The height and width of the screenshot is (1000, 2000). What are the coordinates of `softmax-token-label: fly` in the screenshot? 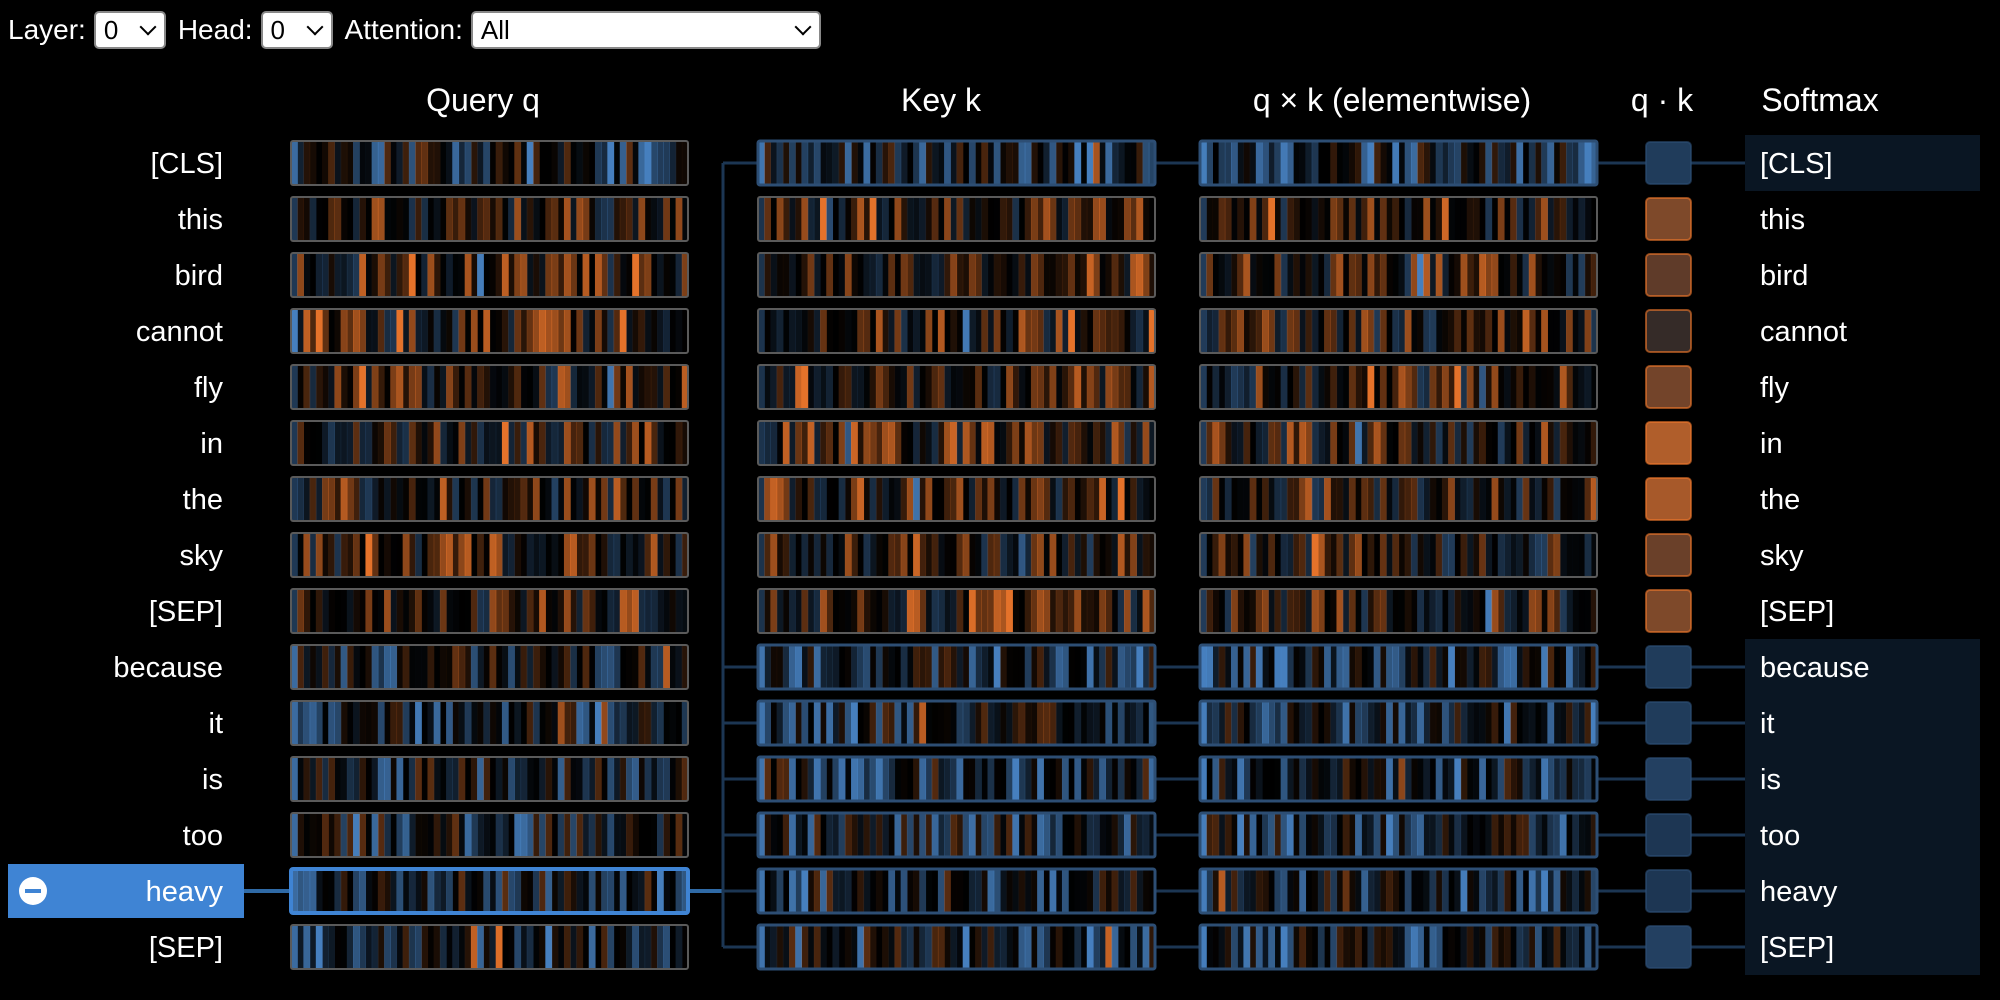 It's located at (1775, 388).